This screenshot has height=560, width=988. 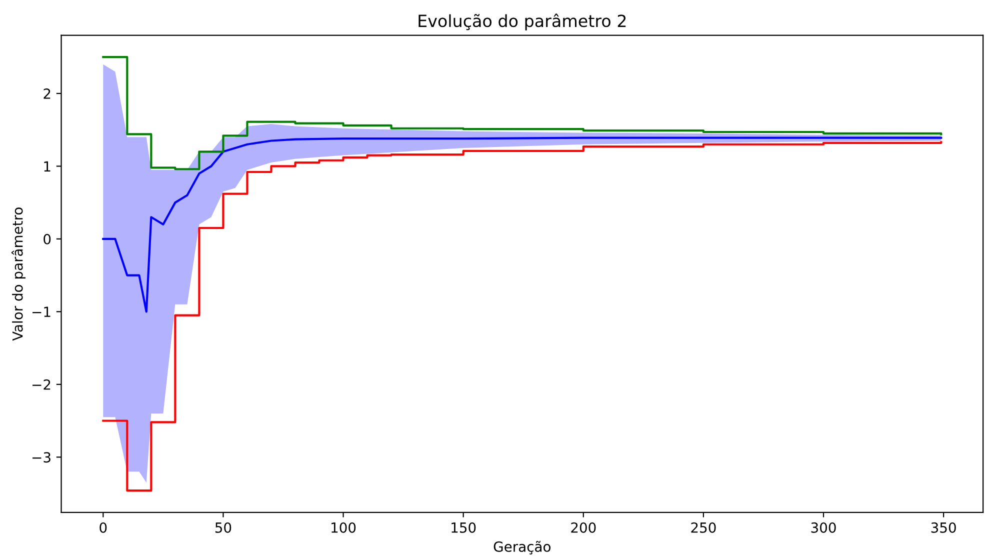 I want to click on x-tick-label: 100, so click(x=344, y=527).